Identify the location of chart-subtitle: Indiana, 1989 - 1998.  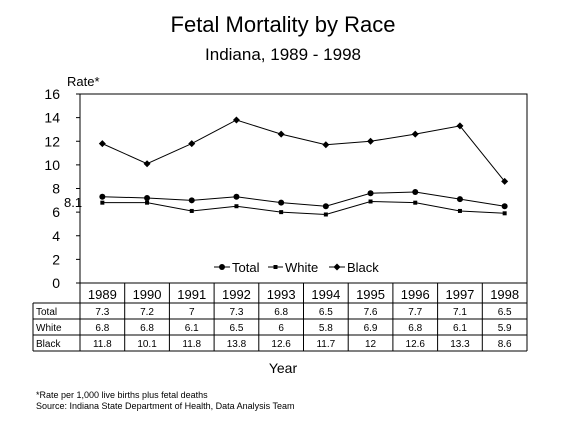
(283, 54).